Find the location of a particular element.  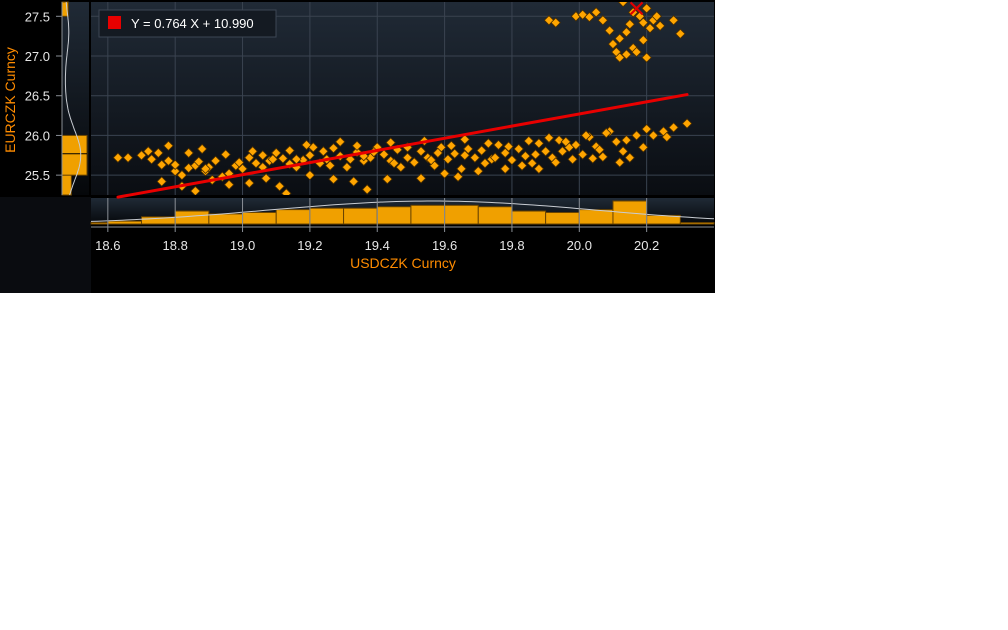

x-tick-label: 20.0 is located at coordinates (579, 245).